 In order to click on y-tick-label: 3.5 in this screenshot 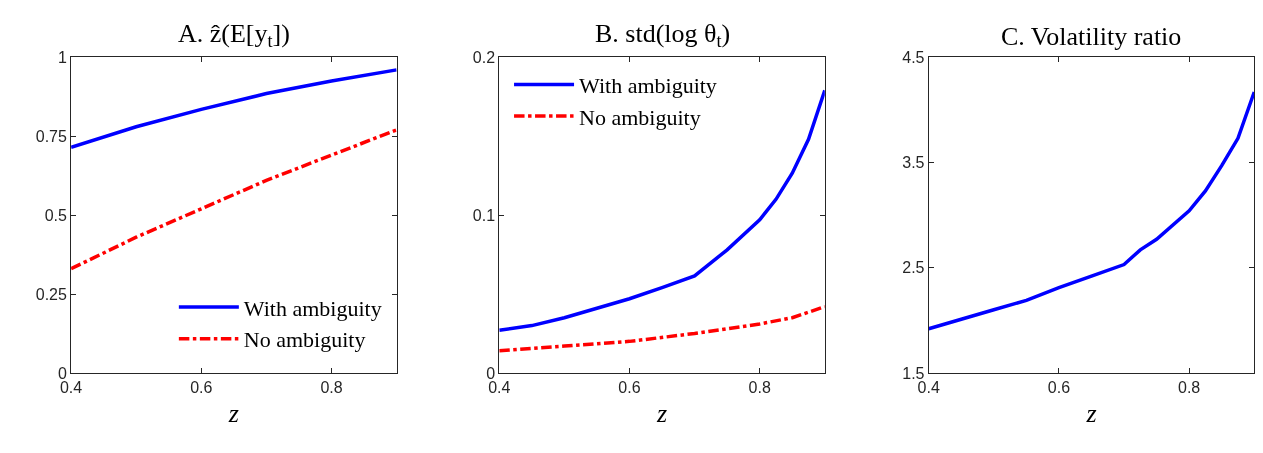, I will do `click(913, 163)`.